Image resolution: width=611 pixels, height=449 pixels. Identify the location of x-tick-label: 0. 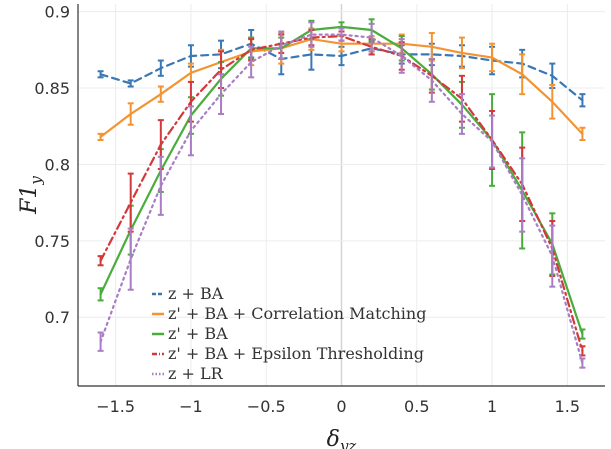
(341, 406).